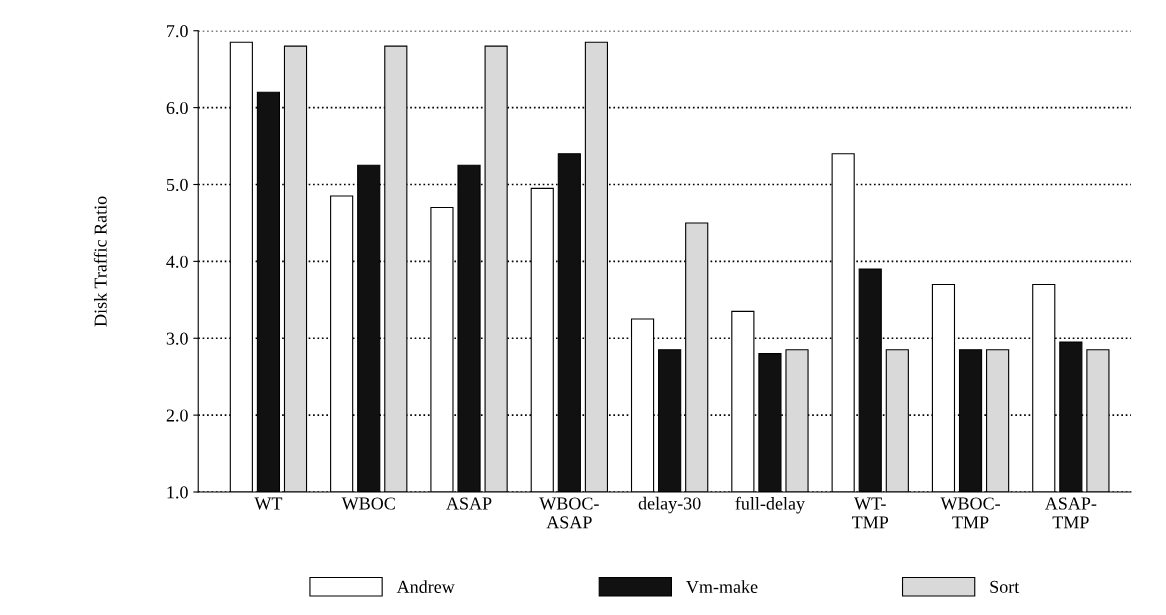 The height and width of the screenshot is (615, 1166). I want to click on y-tick-label: 7.0, so click(177, 31).